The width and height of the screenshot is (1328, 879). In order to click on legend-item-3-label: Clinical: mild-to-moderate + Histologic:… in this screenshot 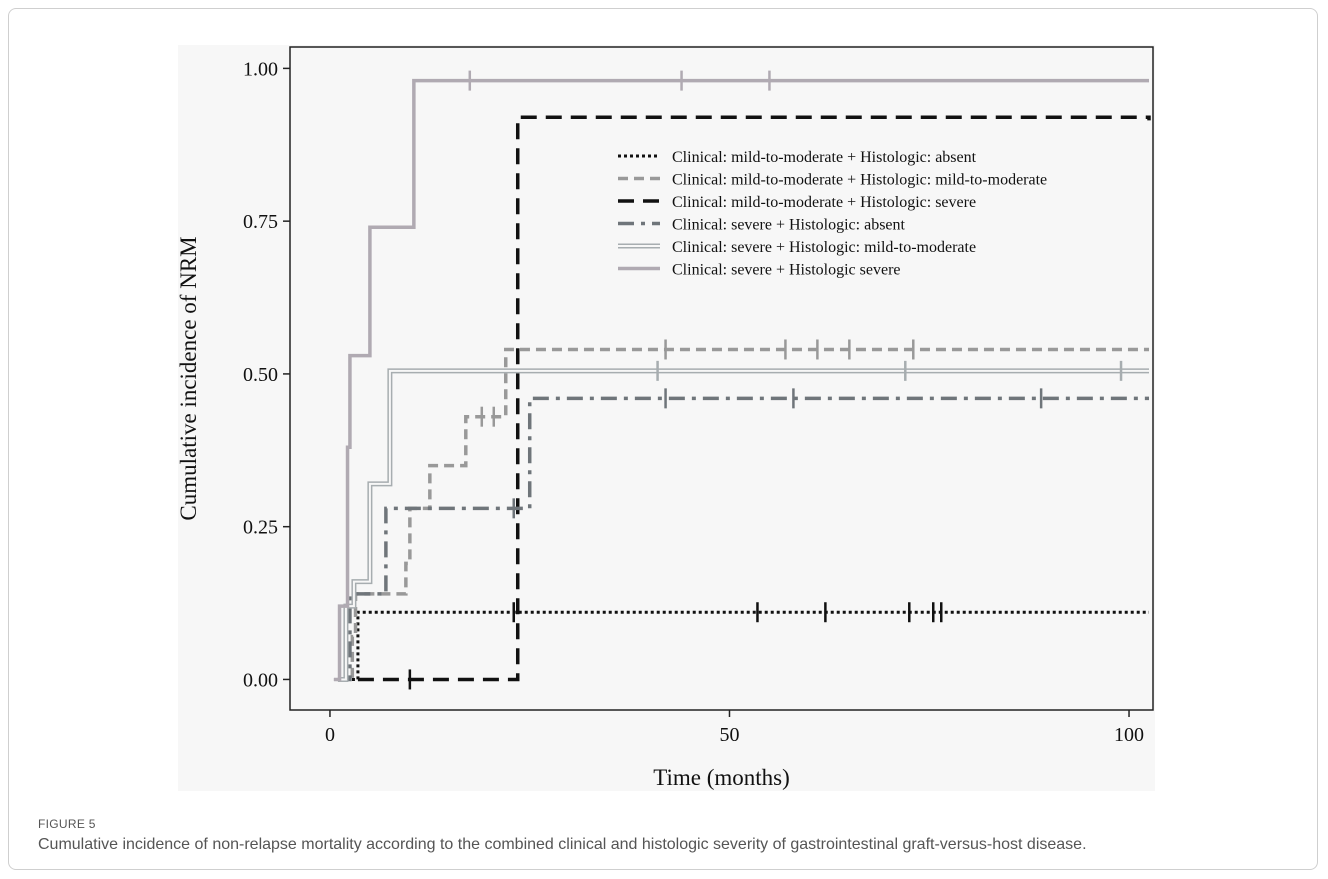, I will do `click(824, 202)`.